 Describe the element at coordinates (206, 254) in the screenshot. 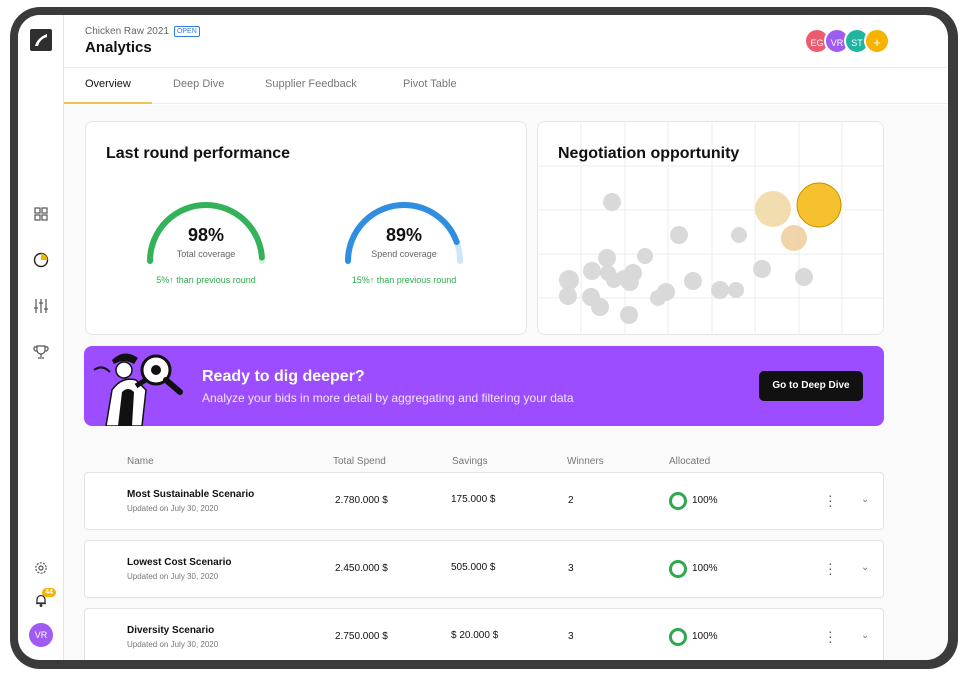

I see `gauge-label: Total coverage` at that location.